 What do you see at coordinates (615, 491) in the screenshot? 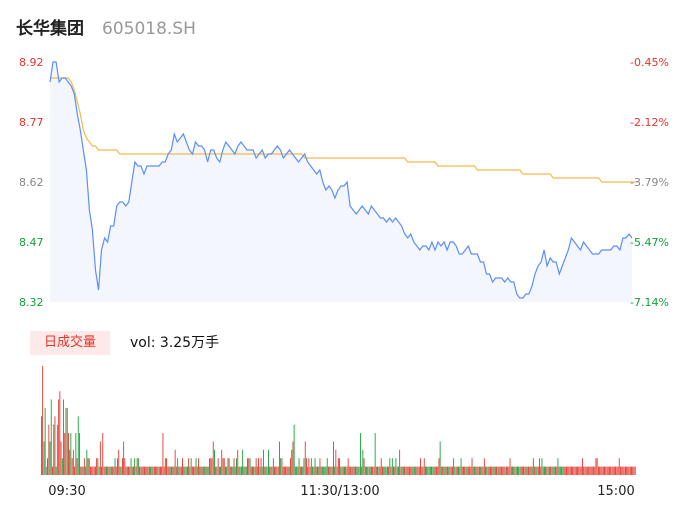
I see `x-tick-2: 15:00` at bounding box center [615, 491].